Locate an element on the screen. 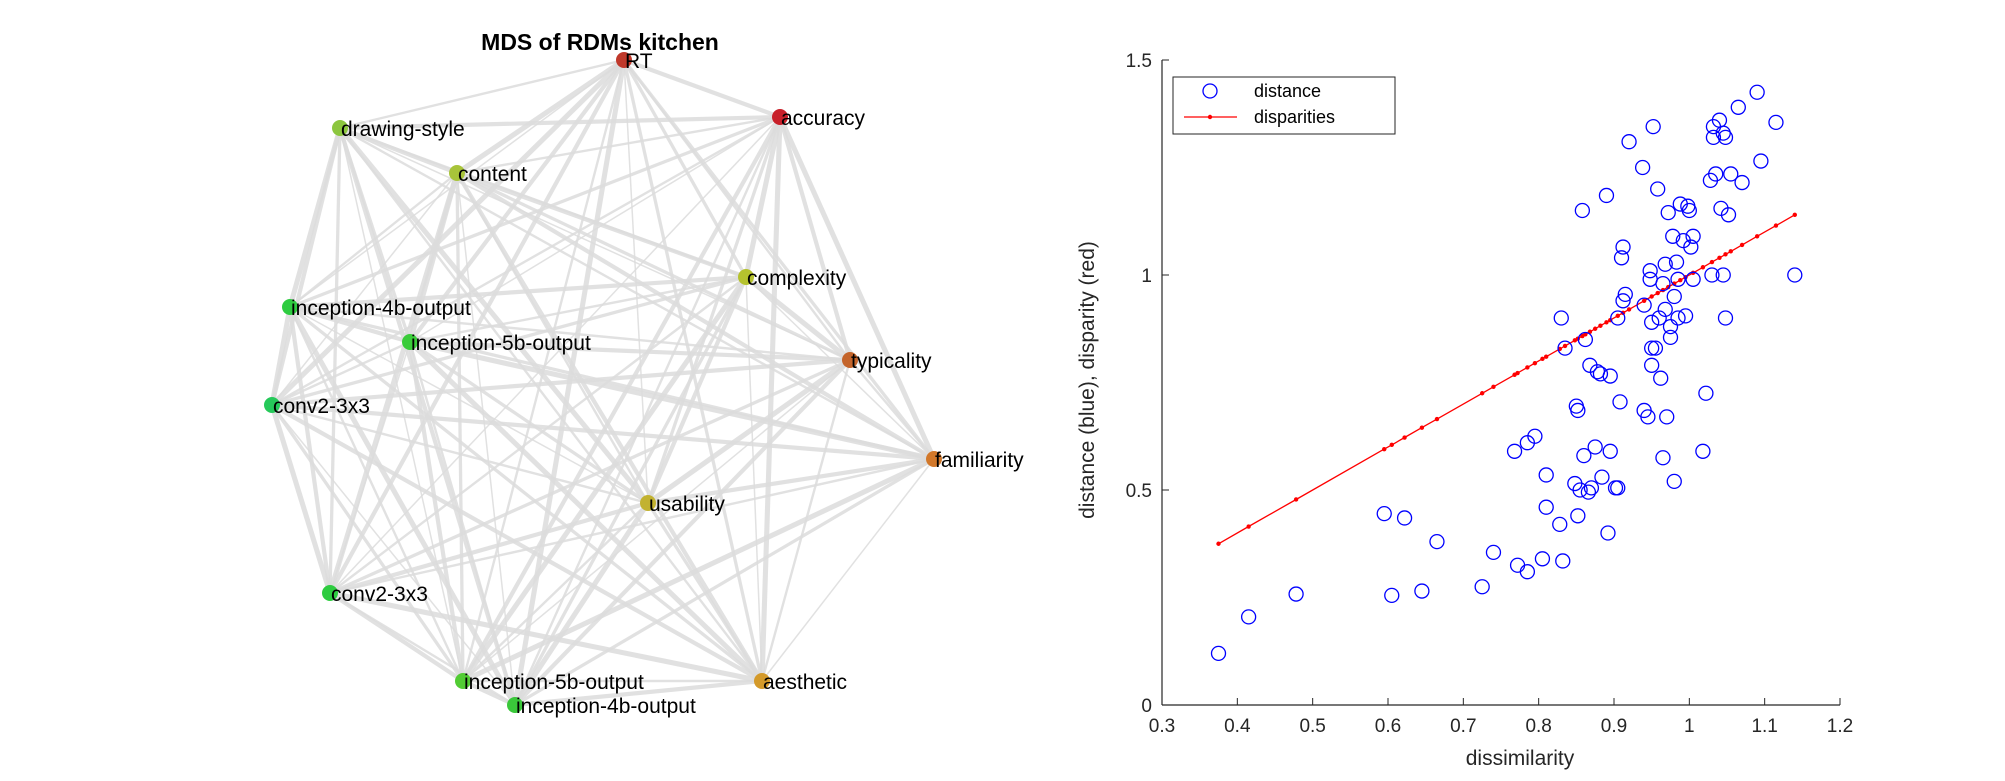 Image resolution: width=2005 pixels, height=781 pixels. y-tick-label: 1.5 is located at coordinates (1139, 61).